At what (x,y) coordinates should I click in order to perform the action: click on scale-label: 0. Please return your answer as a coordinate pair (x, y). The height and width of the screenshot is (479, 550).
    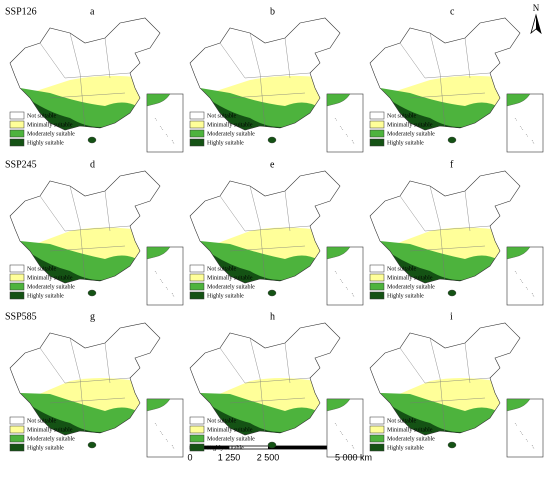
    Looking at the image, I should click on (189, 457).